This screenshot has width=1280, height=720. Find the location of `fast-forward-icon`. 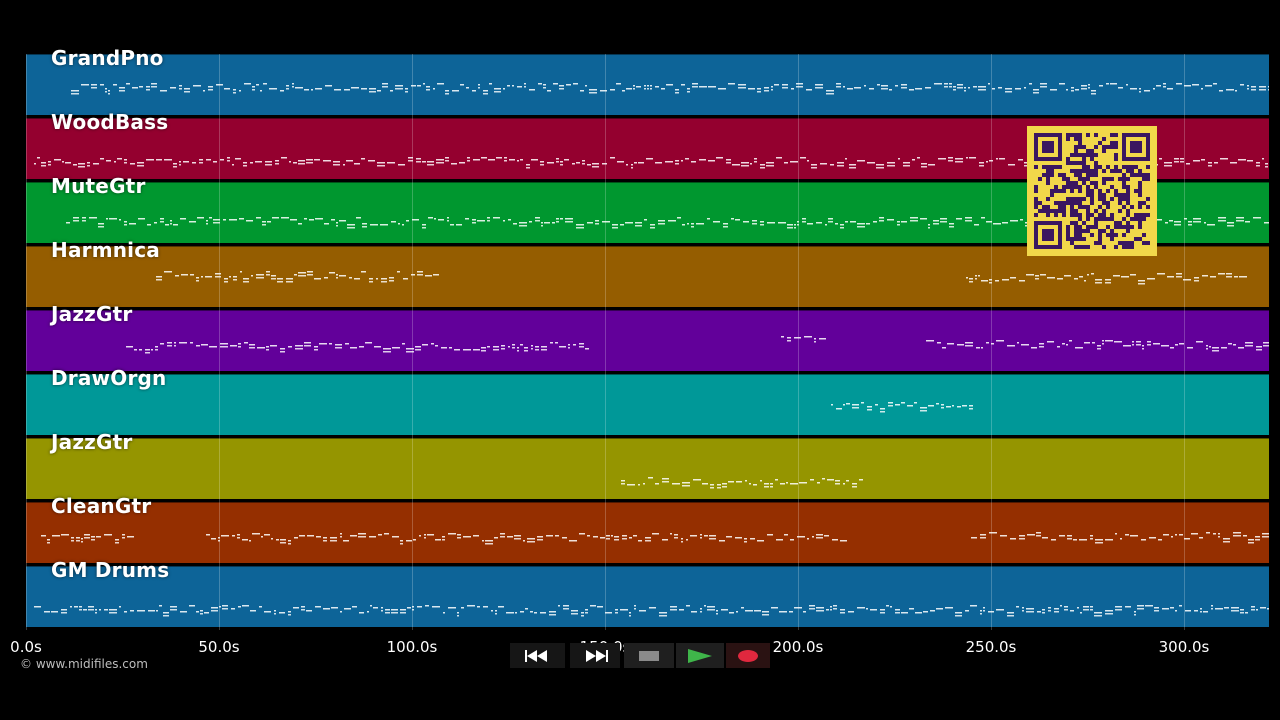

fast-forward-icon is located at coordinates (597, 655).